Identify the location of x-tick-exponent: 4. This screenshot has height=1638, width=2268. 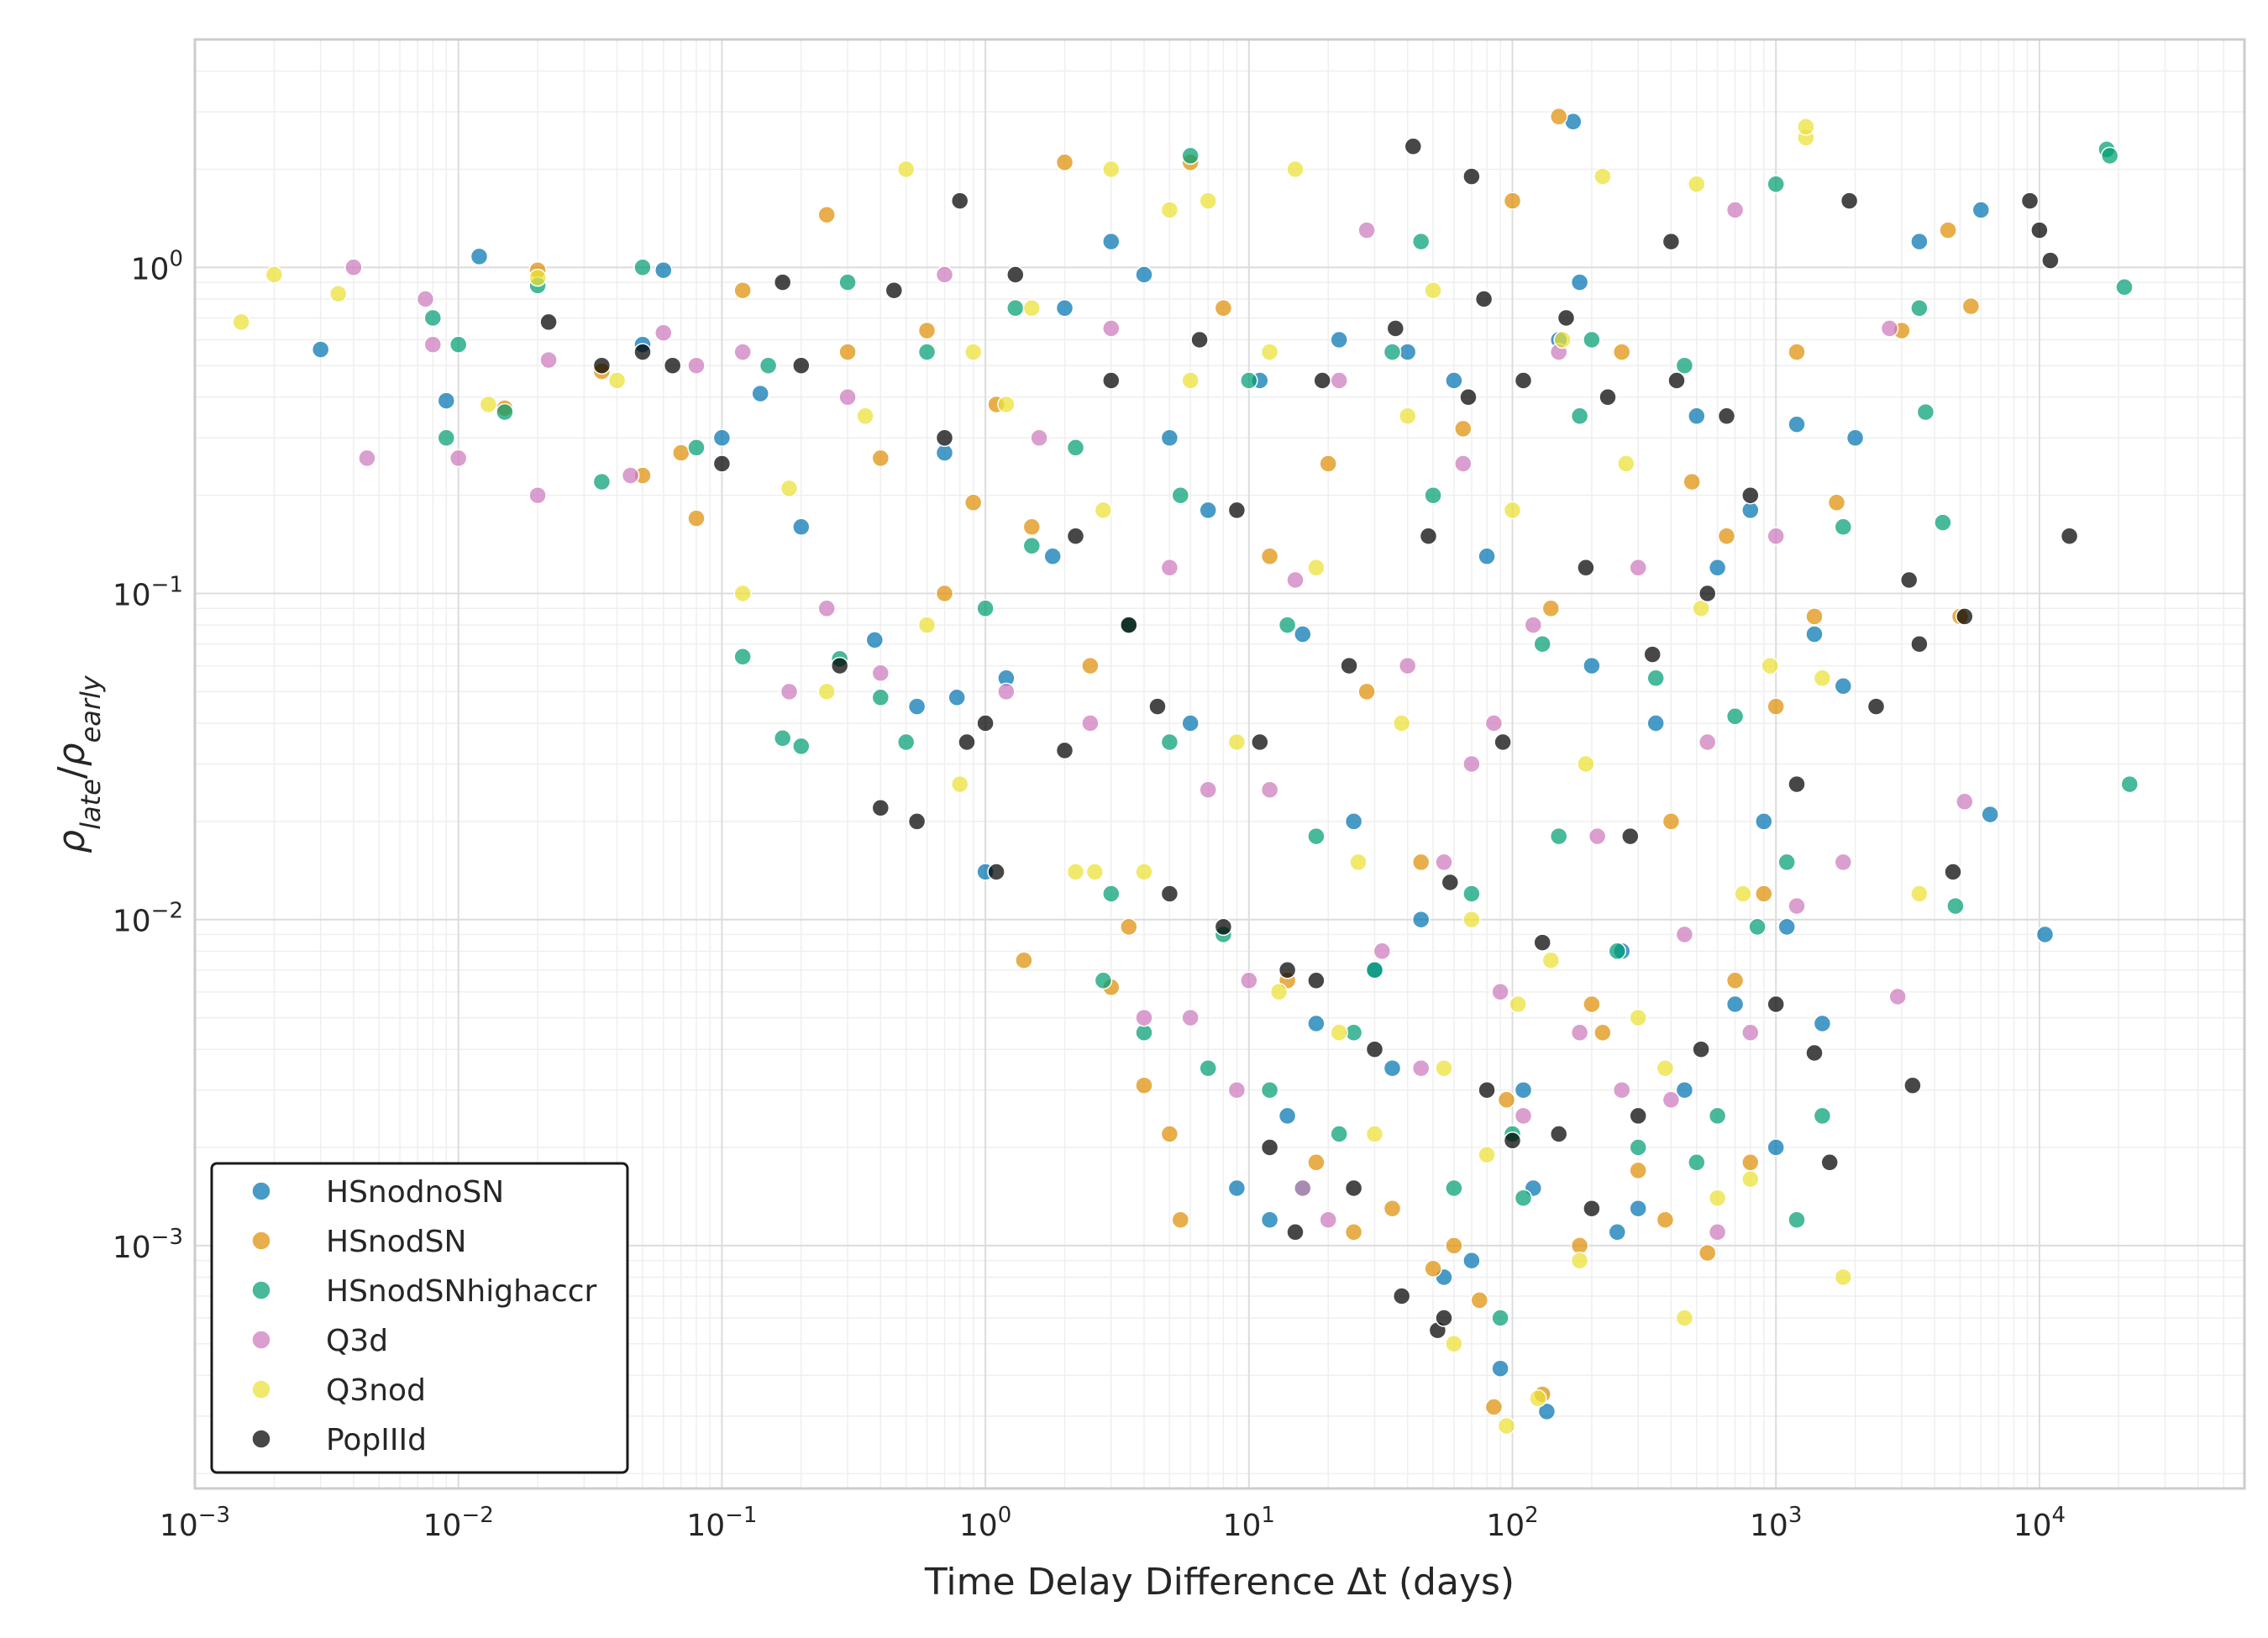
(2059, 1515).